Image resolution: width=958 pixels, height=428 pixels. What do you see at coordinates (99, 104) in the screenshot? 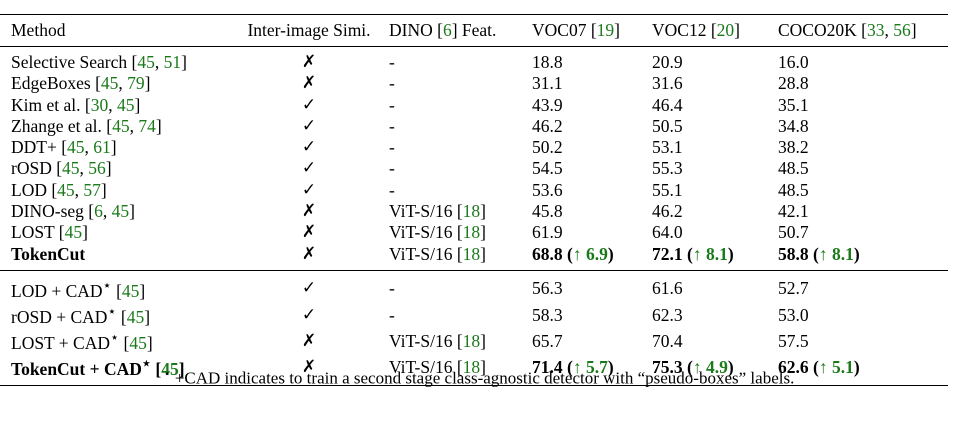
I see `citation-link: 30` at bounding box center [99, 104].